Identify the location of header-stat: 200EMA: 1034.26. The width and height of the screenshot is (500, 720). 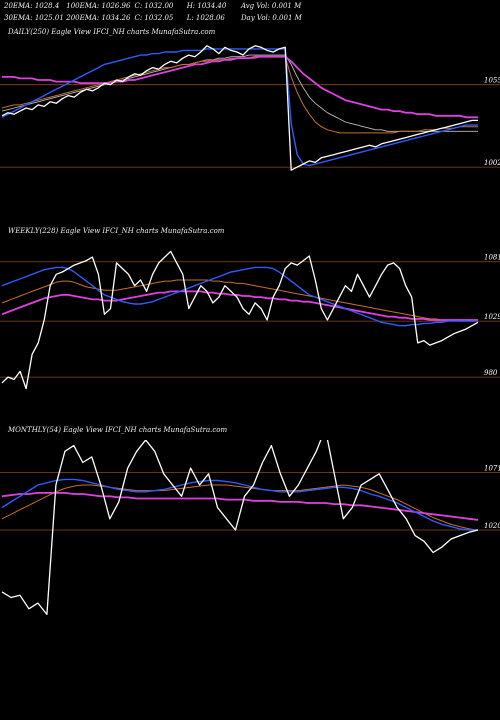
(98, 18).